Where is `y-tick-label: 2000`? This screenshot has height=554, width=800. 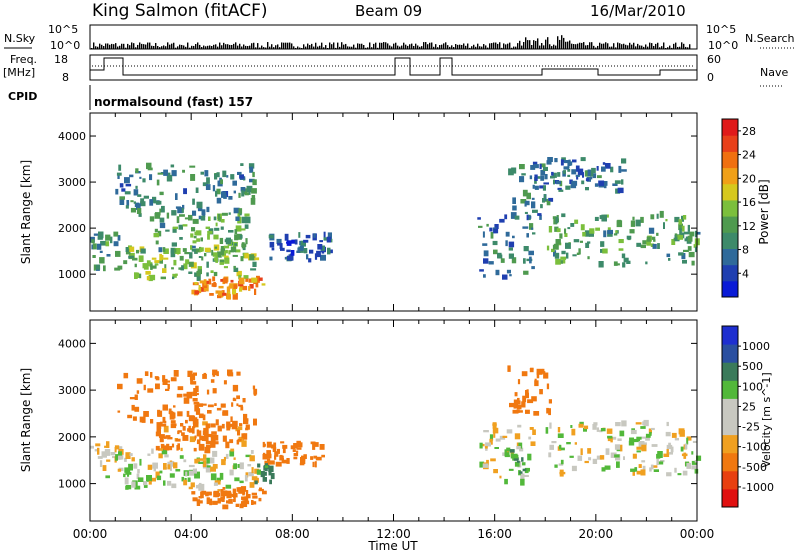
y-tick-label: 2000 is located at coordinates (72, 228).